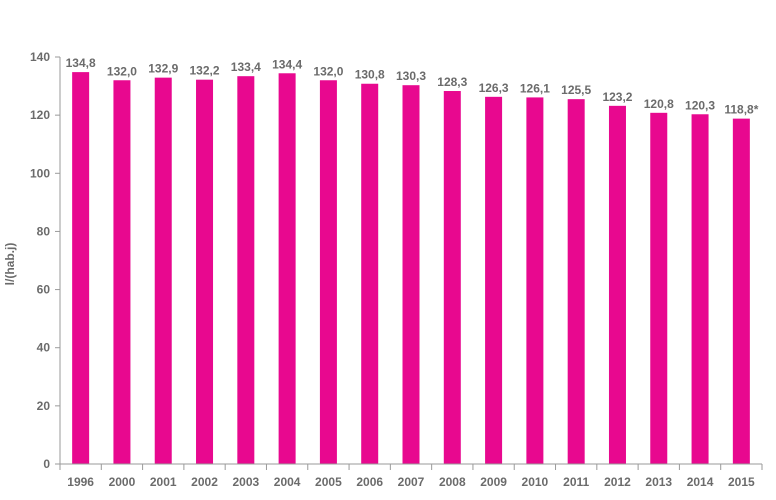 Image resolution: width=776 pixels, height=500 pixels. Describe the element at coordinates (287, 268) in the screenshot. I see `bar-2004` at that location.